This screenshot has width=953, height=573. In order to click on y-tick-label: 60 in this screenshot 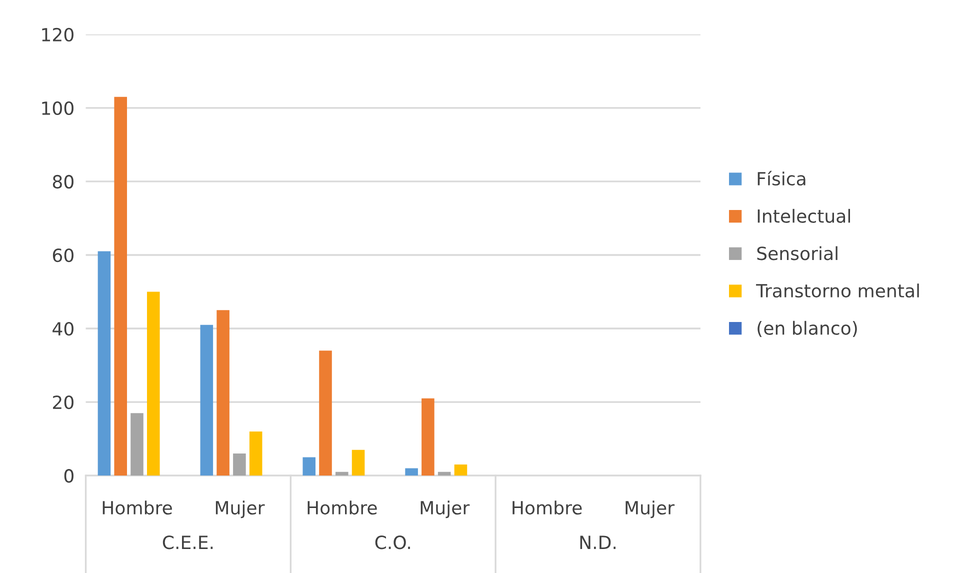, I will do `click(63, 255)`.